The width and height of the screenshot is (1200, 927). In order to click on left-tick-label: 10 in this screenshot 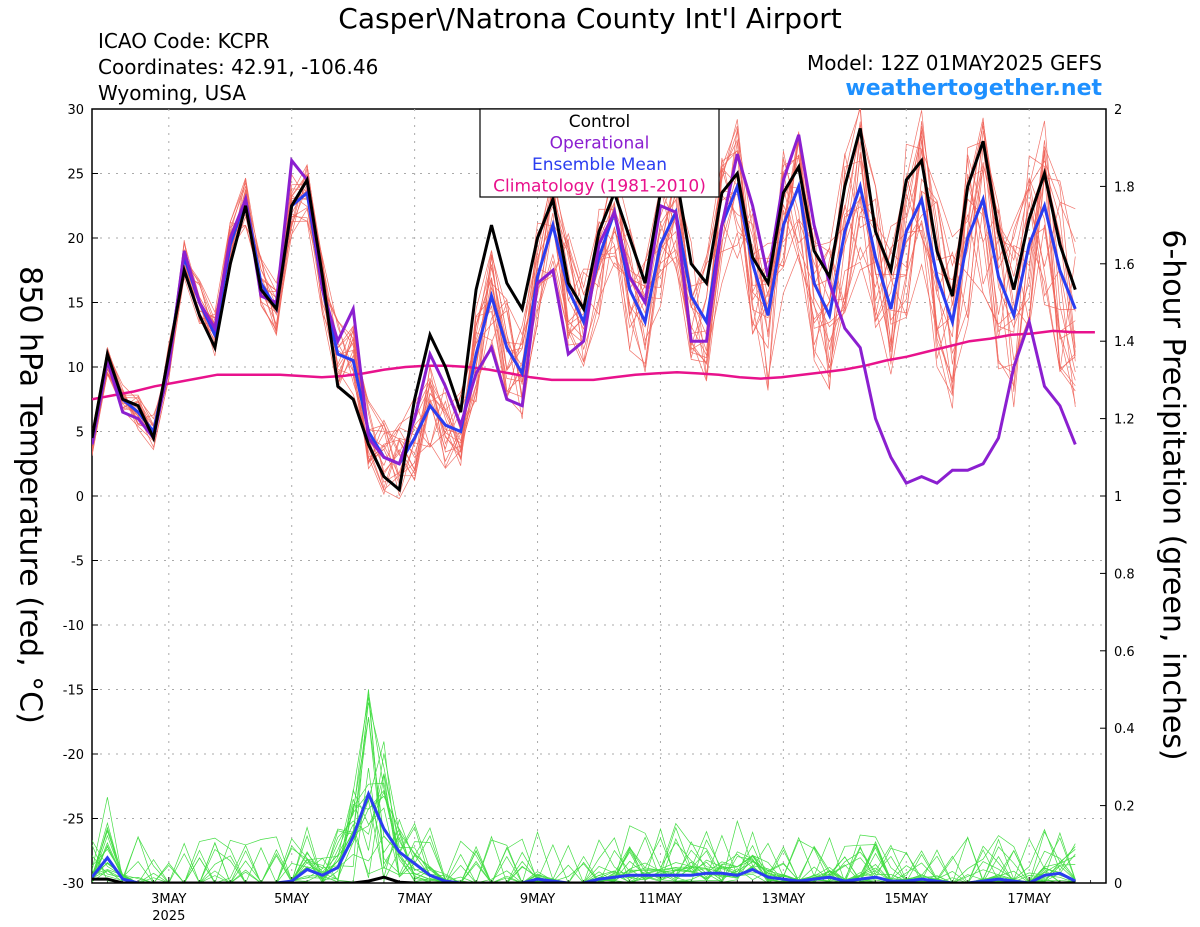, I will do `click(75, 368)`.